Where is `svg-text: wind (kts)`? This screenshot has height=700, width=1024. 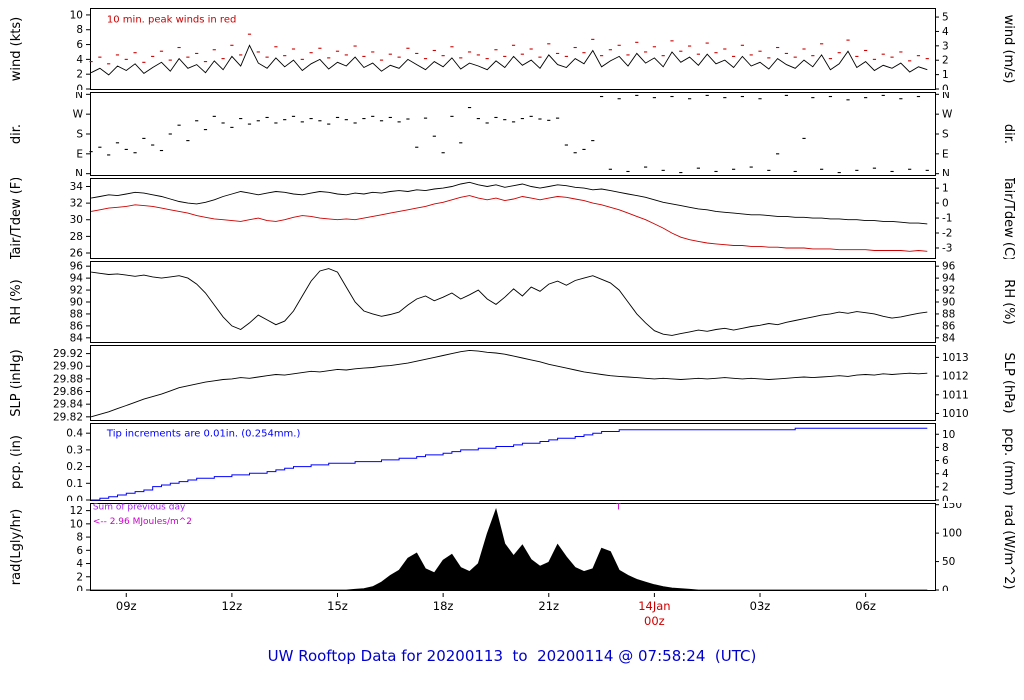 svg-text: wind (kts) is located at coordinates (16, 49).